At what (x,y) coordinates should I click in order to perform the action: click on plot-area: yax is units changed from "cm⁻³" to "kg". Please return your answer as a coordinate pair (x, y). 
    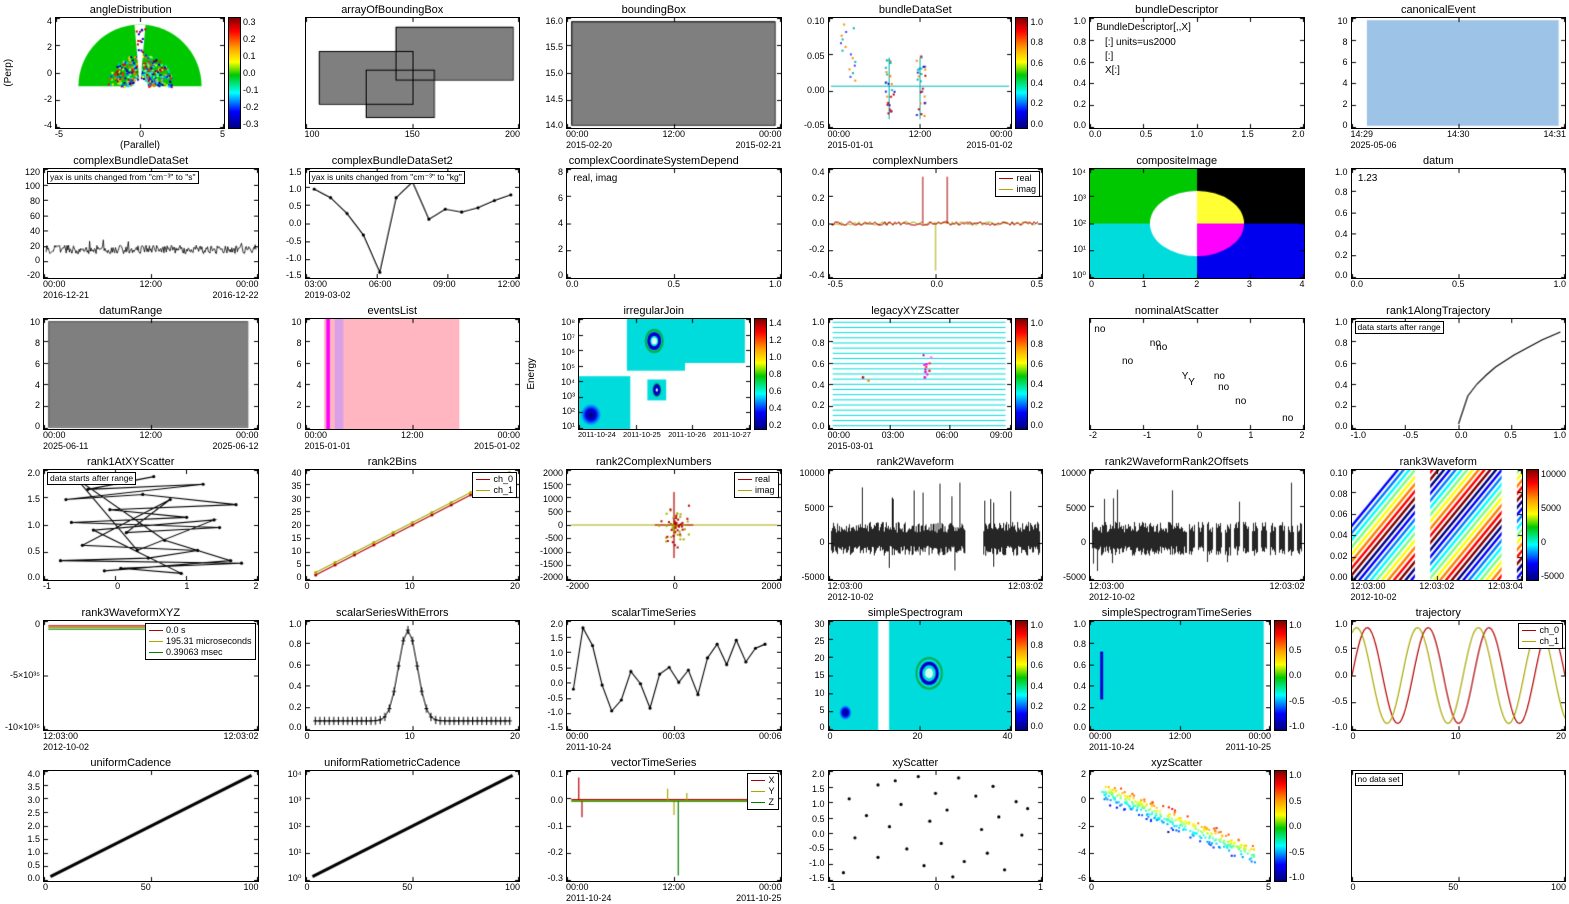
    Looking at the image, I should click on (412, 223).